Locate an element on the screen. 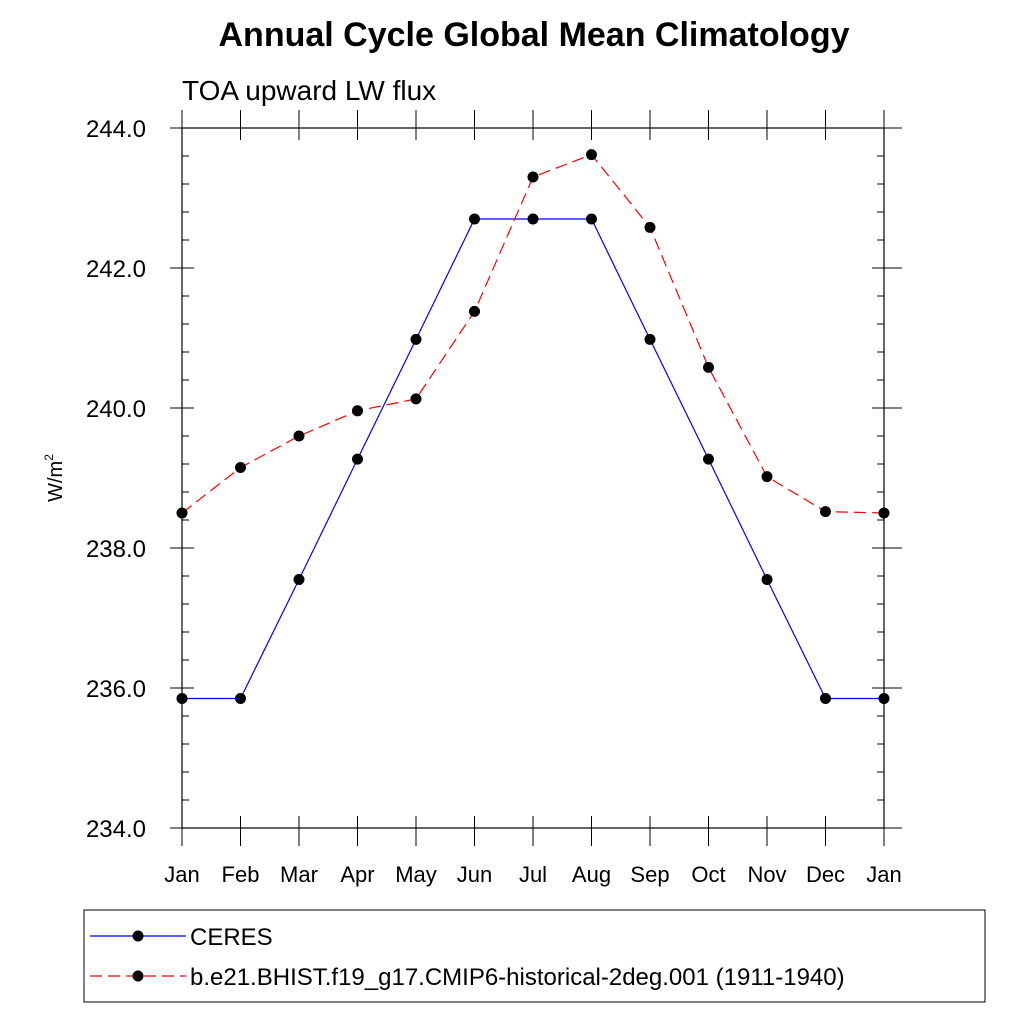 This screenshot has height=1024, width=1024. y-tick-label: 242.0 is located at coordinates (116, 269).